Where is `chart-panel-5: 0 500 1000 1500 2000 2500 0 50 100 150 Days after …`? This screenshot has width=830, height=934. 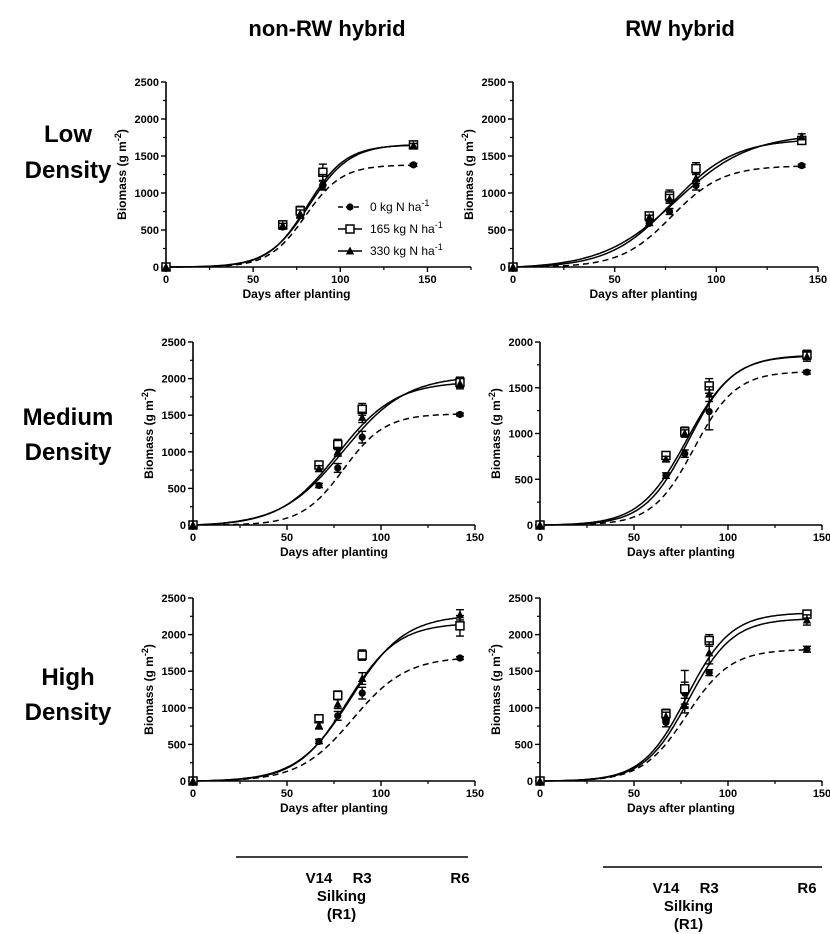 chart-panel-5: 0 500 1000 1500 2000 2500 0 50 100 150 Days after … is located at coordinates (658, 704).